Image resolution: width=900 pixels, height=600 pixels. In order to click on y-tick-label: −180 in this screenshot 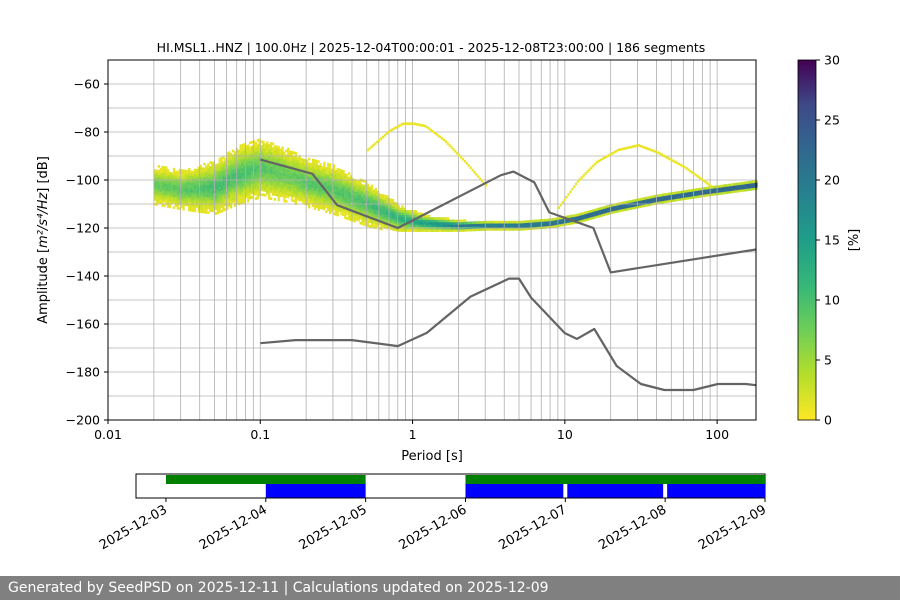, I will do `click(83, 372)`.